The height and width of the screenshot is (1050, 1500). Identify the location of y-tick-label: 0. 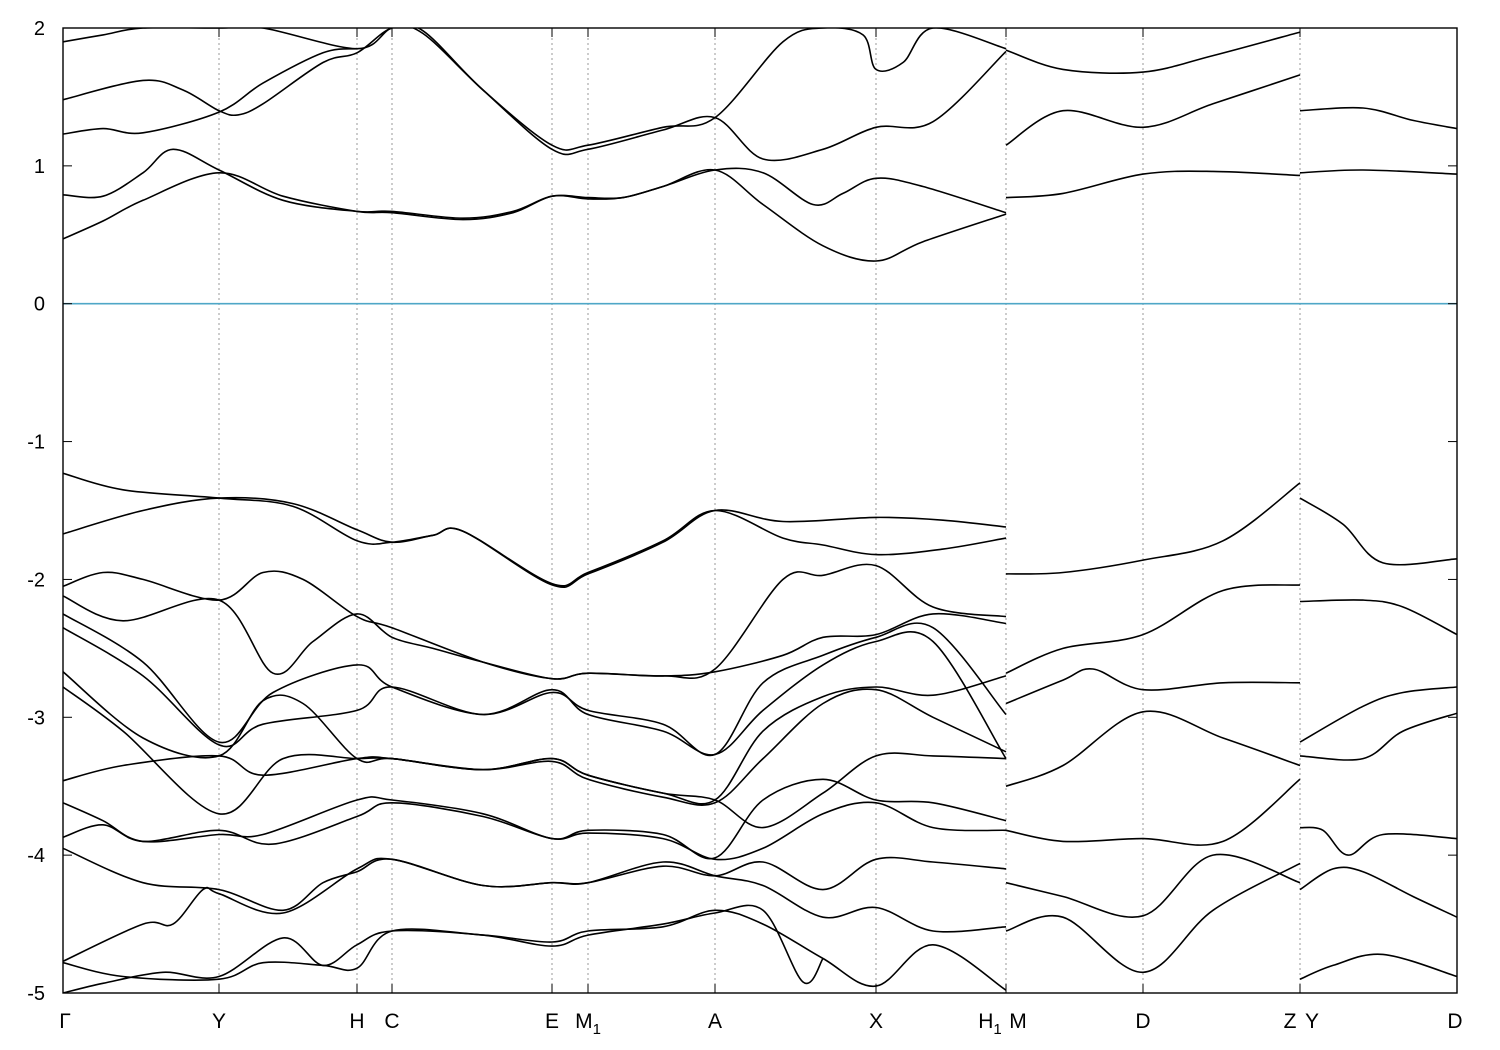
(39, 305).